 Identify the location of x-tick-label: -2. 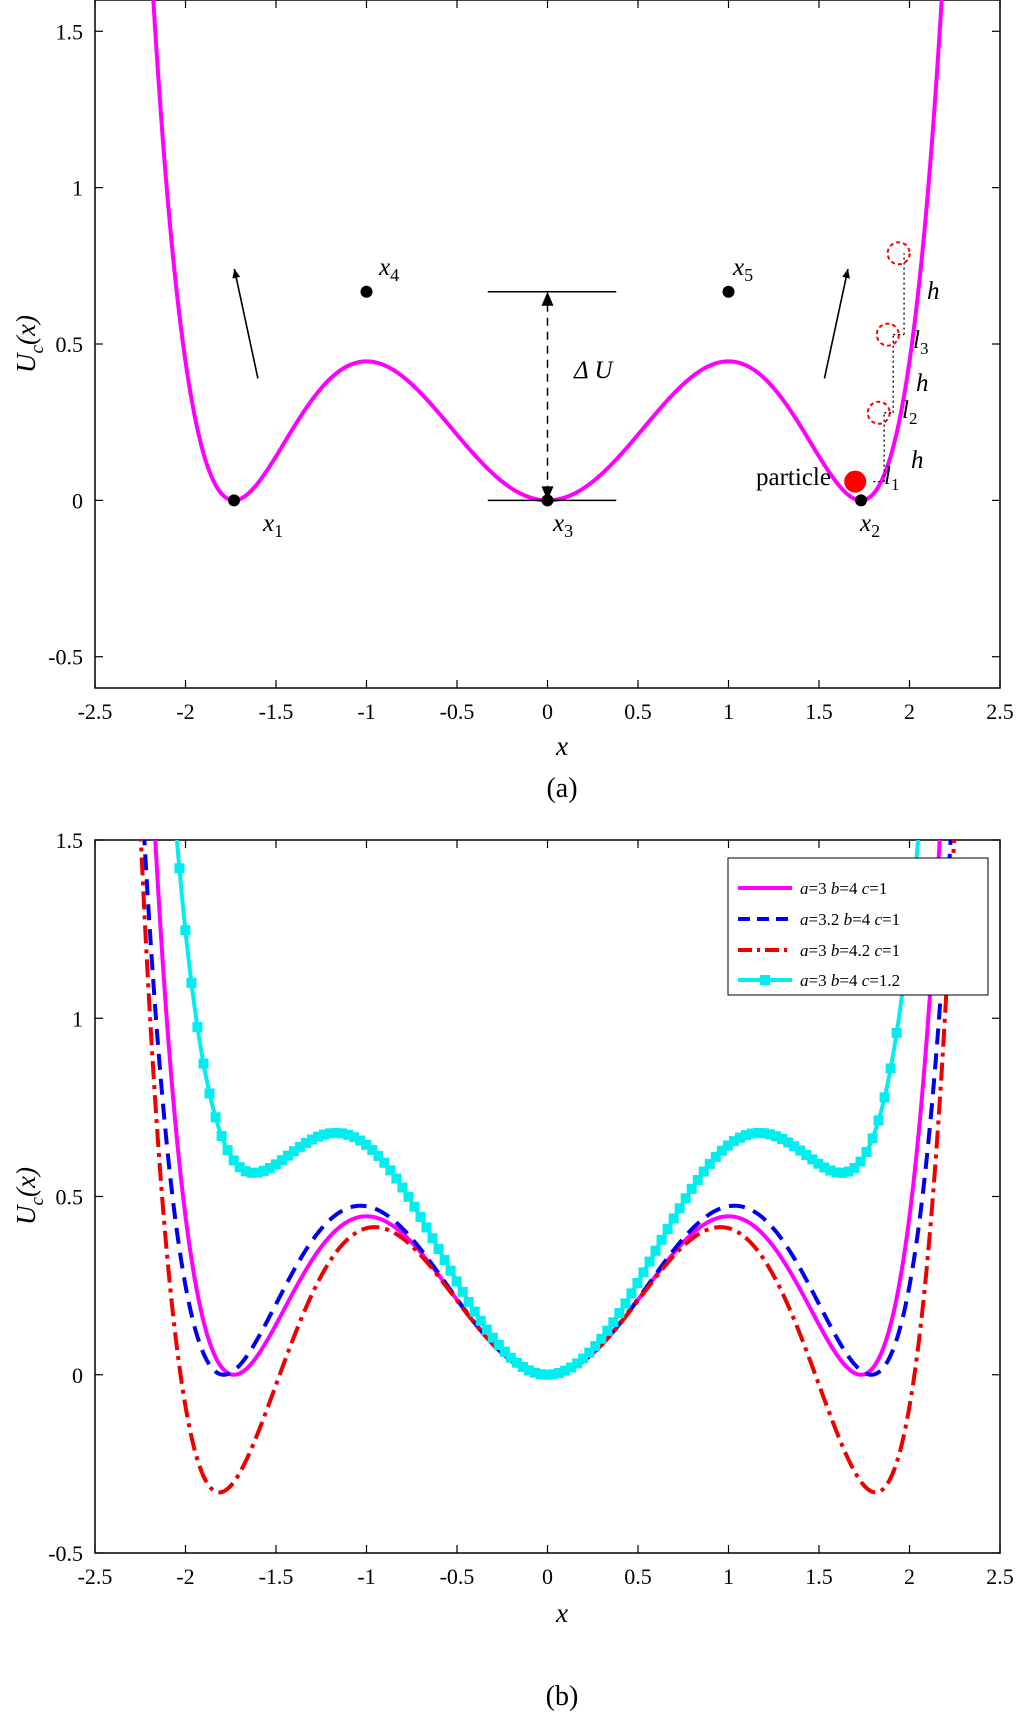
(185, 1576).